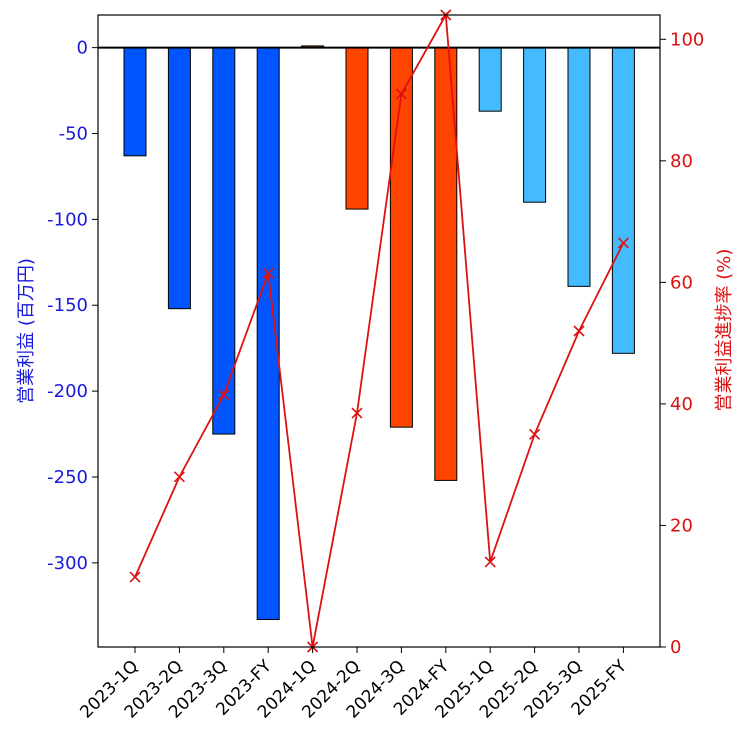 Image resolution: width=750 pixels, height=750 pixels. Describe the element at coordinates (67, 391) in the screenshot. I see `left-tick-label: -200` at that location.